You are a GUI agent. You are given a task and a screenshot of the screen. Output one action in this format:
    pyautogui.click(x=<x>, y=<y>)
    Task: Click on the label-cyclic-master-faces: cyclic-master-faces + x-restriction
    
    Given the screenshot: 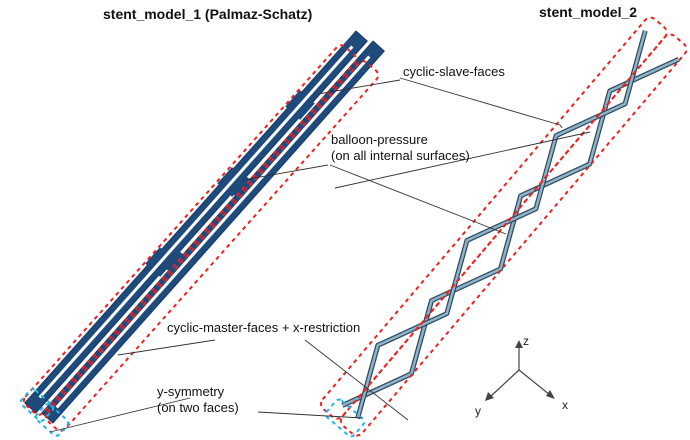 What is the action you would take?
    pyautogui.click(x=264, y=327)
    